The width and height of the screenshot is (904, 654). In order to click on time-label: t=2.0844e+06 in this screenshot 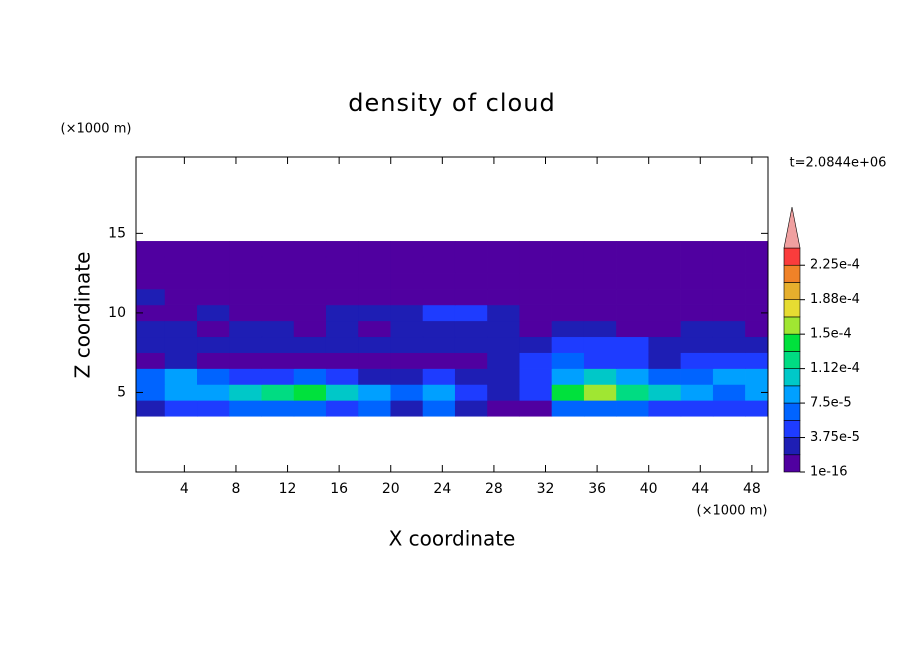, I will do `click(838, 163)`.